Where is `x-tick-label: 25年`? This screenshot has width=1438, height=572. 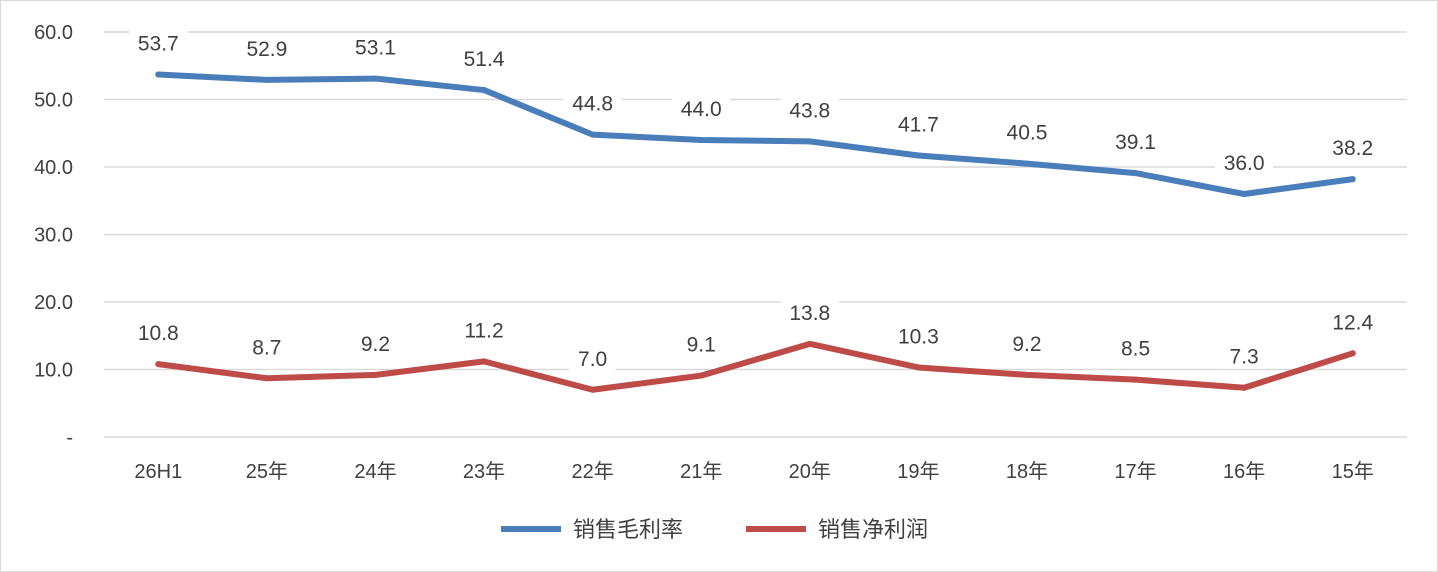 x-tick-label: 25年 is located at coordinates (267, 471).